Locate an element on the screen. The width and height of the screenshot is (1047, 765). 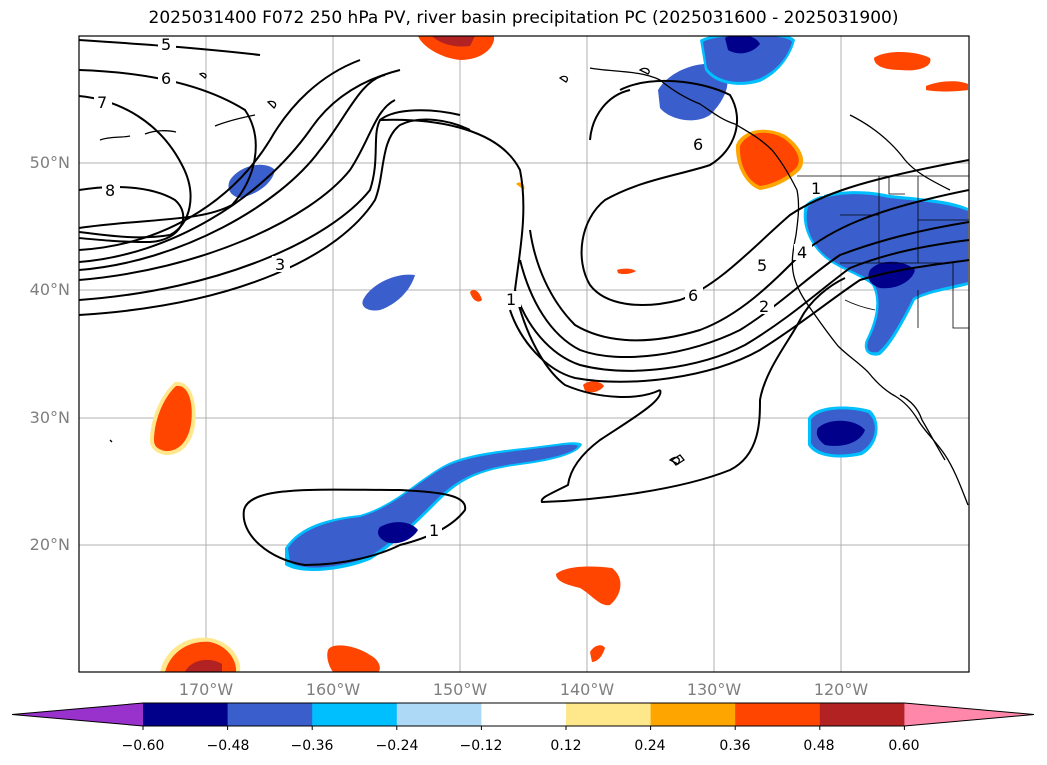
colorbar-tick: −0.24 is located at coordinates (397, 746).